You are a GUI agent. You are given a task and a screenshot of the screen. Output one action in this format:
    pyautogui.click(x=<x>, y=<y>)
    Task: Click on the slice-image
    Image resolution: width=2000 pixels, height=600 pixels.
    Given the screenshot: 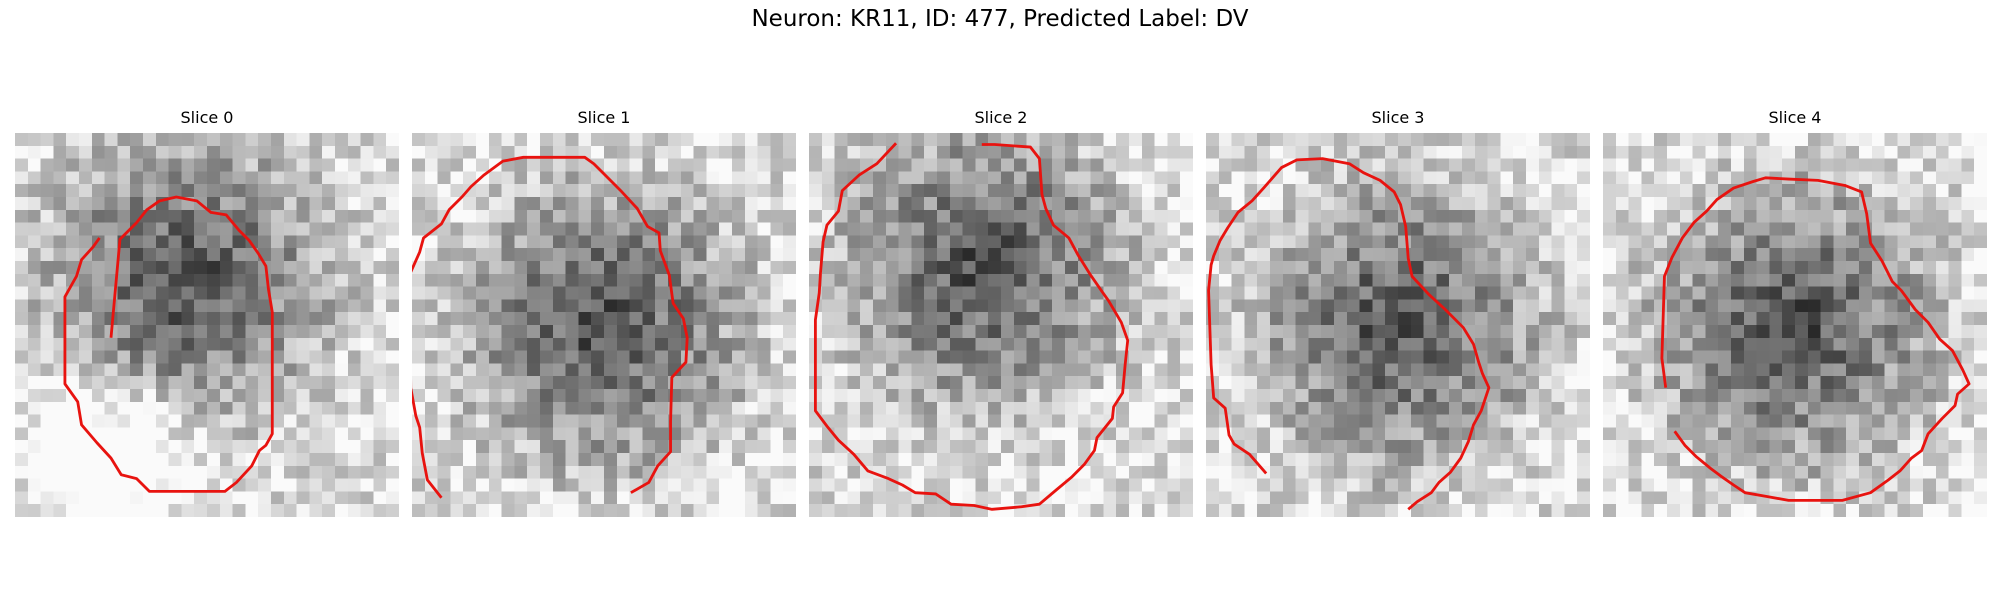 What is the action you would take?
    pyautogui.click(x=604, y=325)
    